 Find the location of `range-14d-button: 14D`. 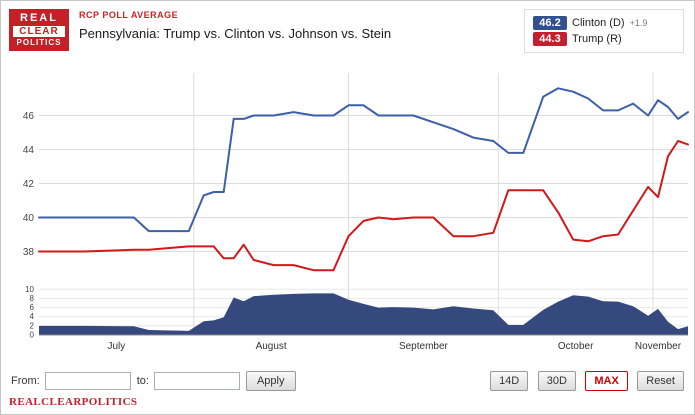

range-14d-button: 14D is located at coordinates (509, 381).